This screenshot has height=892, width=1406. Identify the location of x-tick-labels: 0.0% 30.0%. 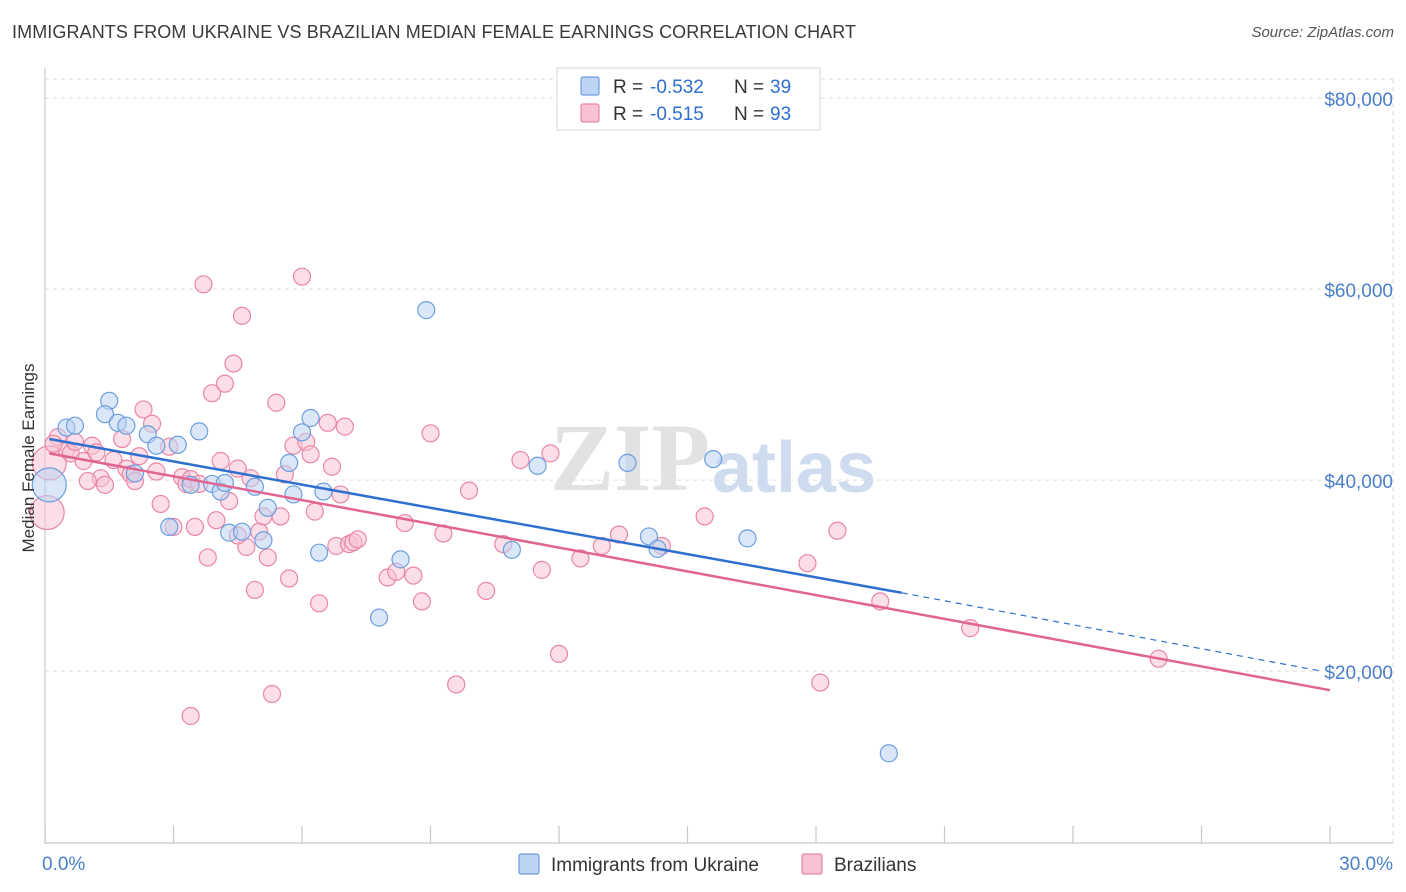
(717, 864).